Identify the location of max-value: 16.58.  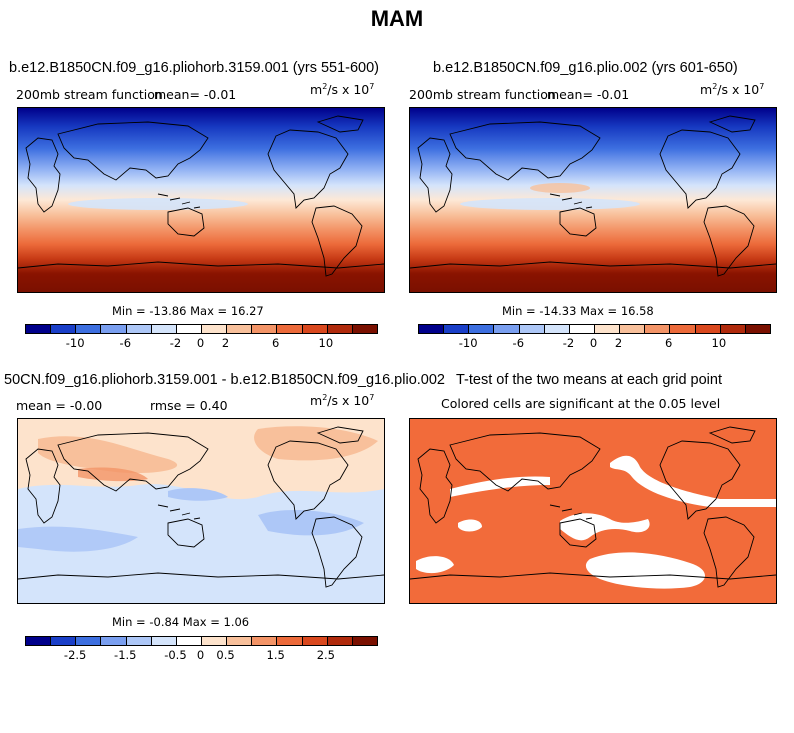
(637, 311).